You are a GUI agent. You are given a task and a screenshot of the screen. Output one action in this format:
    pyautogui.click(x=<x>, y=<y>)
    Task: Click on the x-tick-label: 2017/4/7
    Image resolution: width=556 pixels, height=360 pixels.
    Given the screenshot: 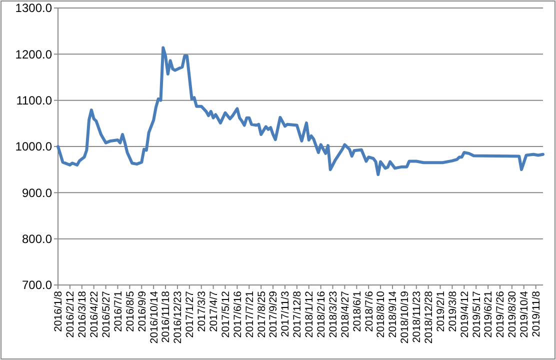 What is the action you would take?
    pyautogui.click(x=214, y=311)
    